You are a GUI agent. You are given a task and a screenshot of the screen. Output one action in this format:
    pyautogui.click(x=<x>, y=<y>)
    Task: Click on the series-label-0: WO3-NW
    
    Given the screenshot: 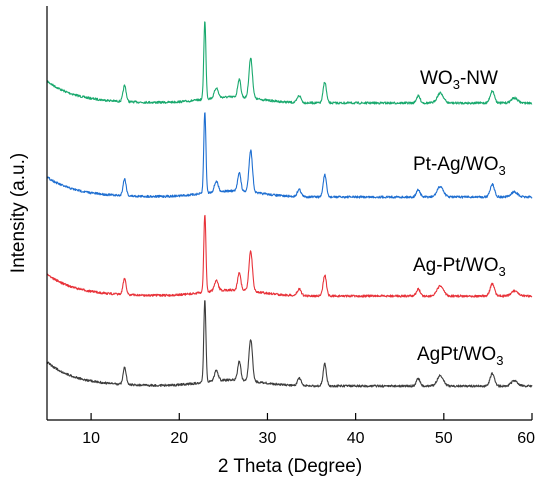 What is the action you would take?
    pyautogui.click(x=459, y=80)
    